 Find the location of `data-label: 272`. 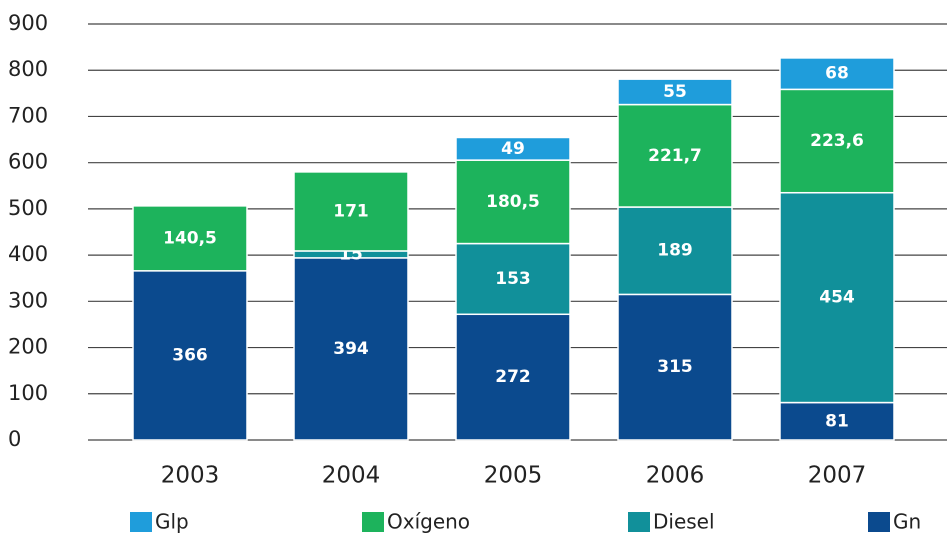

data-label: 272 is located at coordinates (513, 377).